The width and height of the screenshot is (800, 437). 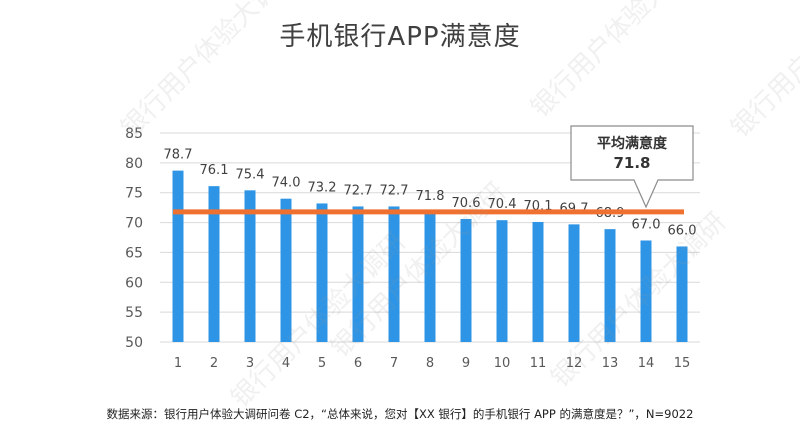 I want to click on average-label: 平均满意度, so click(x=632, y=143).